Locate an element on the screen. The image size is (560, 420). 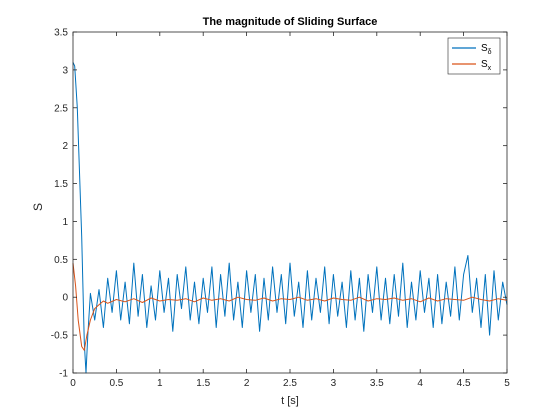
legend-subscript-s-delta: δ is located at coordinates (490, 52).